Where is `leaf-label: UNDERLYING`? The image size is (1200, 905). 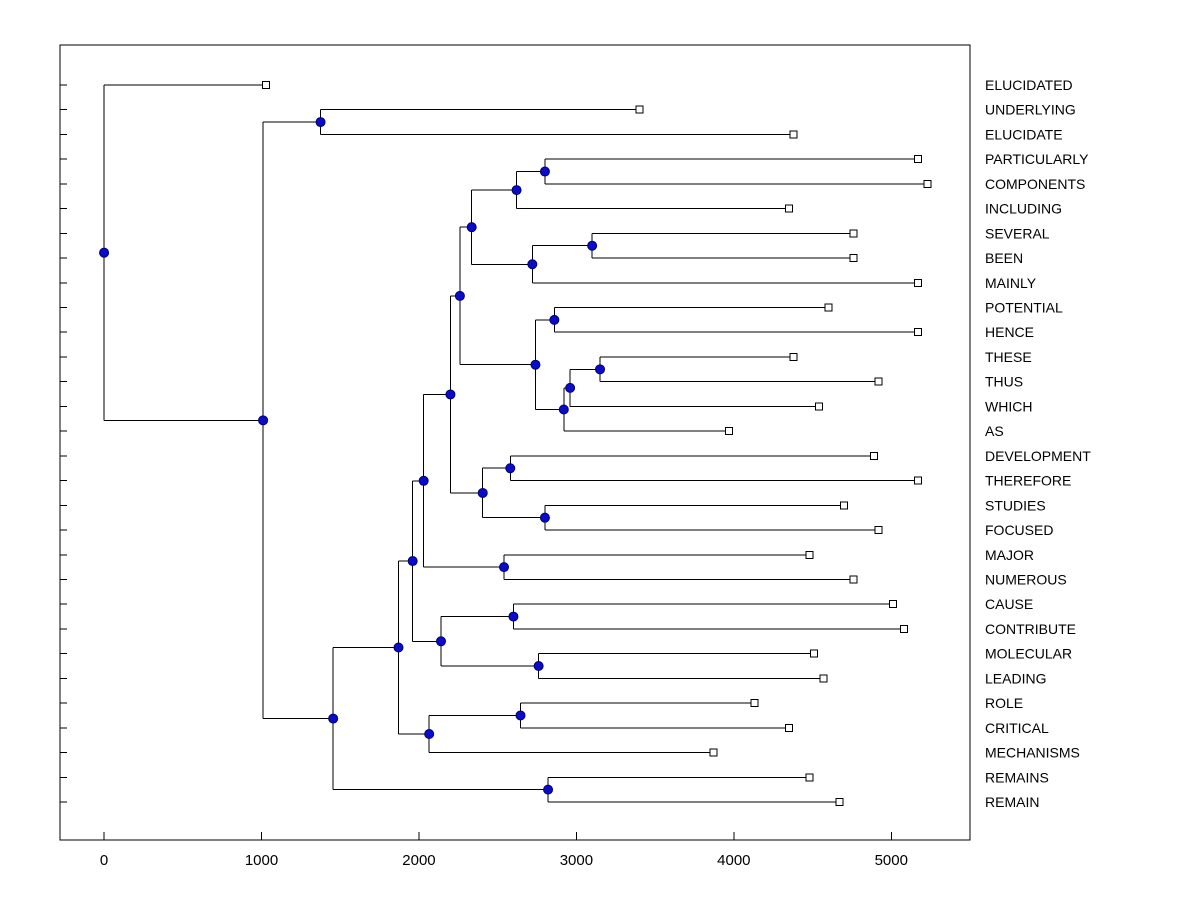 leaf-label: UNDERLYING is located at coordinates (1030, 110).